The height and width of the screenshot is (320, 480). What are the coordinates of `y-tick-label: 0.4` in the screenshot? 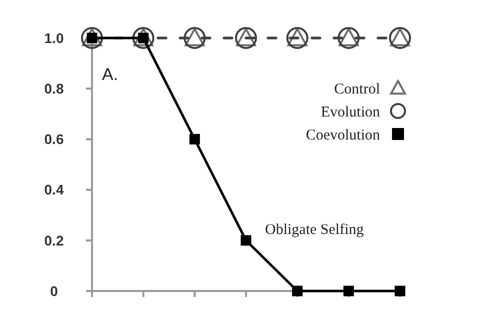 It's located at (54, 190).